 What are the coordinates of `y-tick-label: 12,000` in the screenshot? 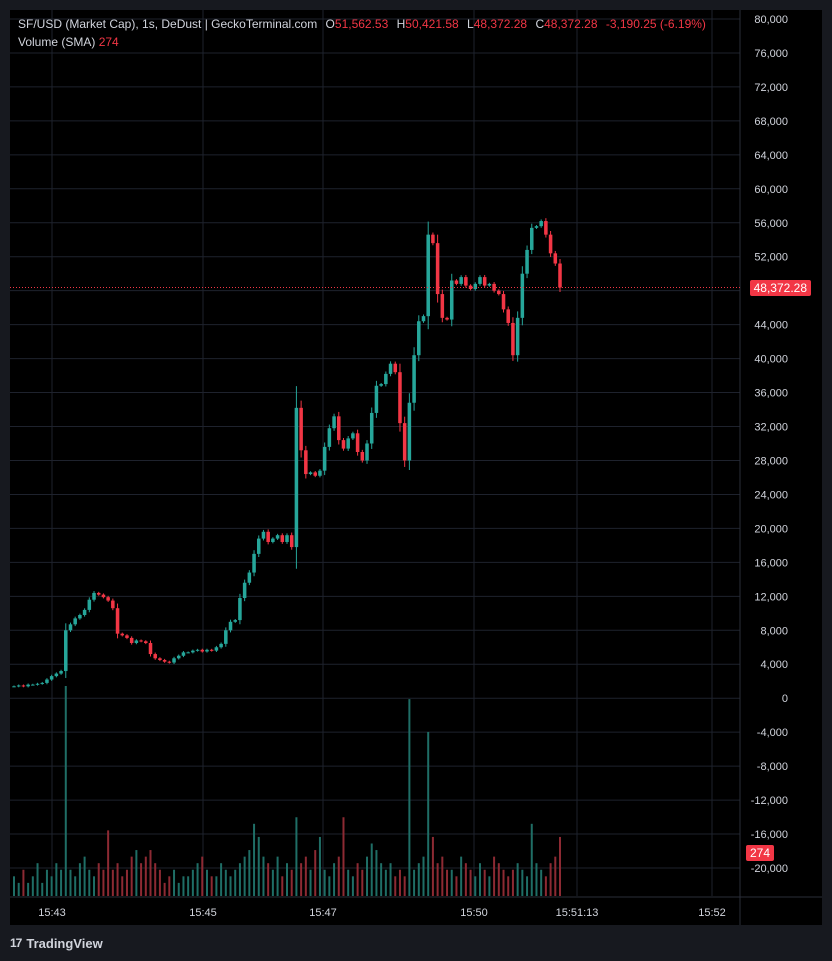 It's located at (771, 597).